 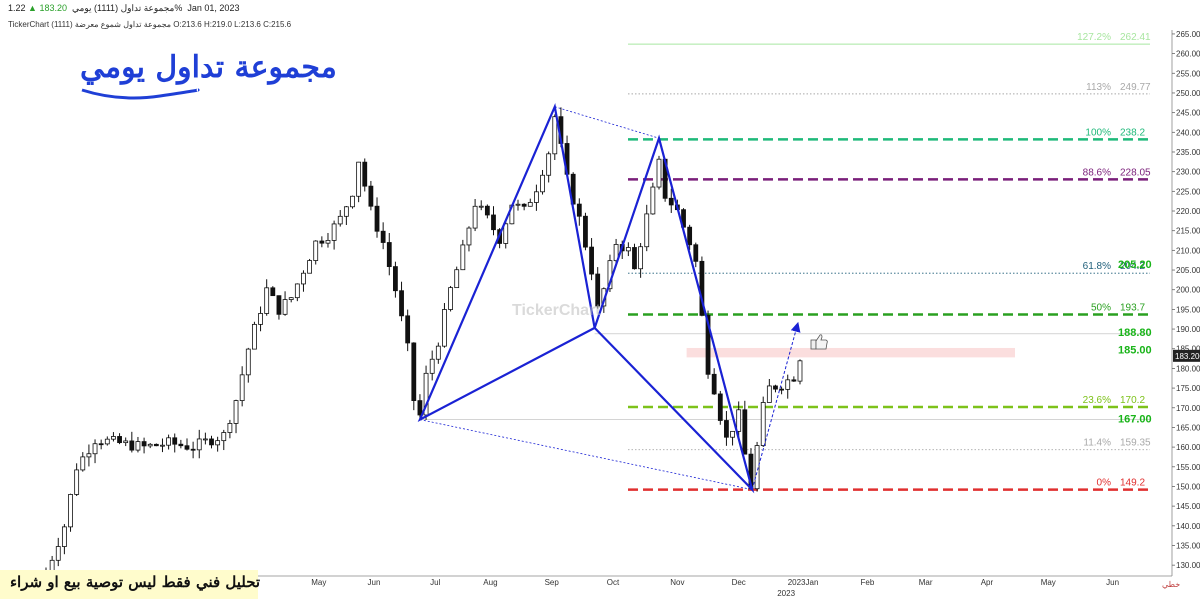 I want to click on scale-toggle-button: خطي, so click(x=1171, y=584).